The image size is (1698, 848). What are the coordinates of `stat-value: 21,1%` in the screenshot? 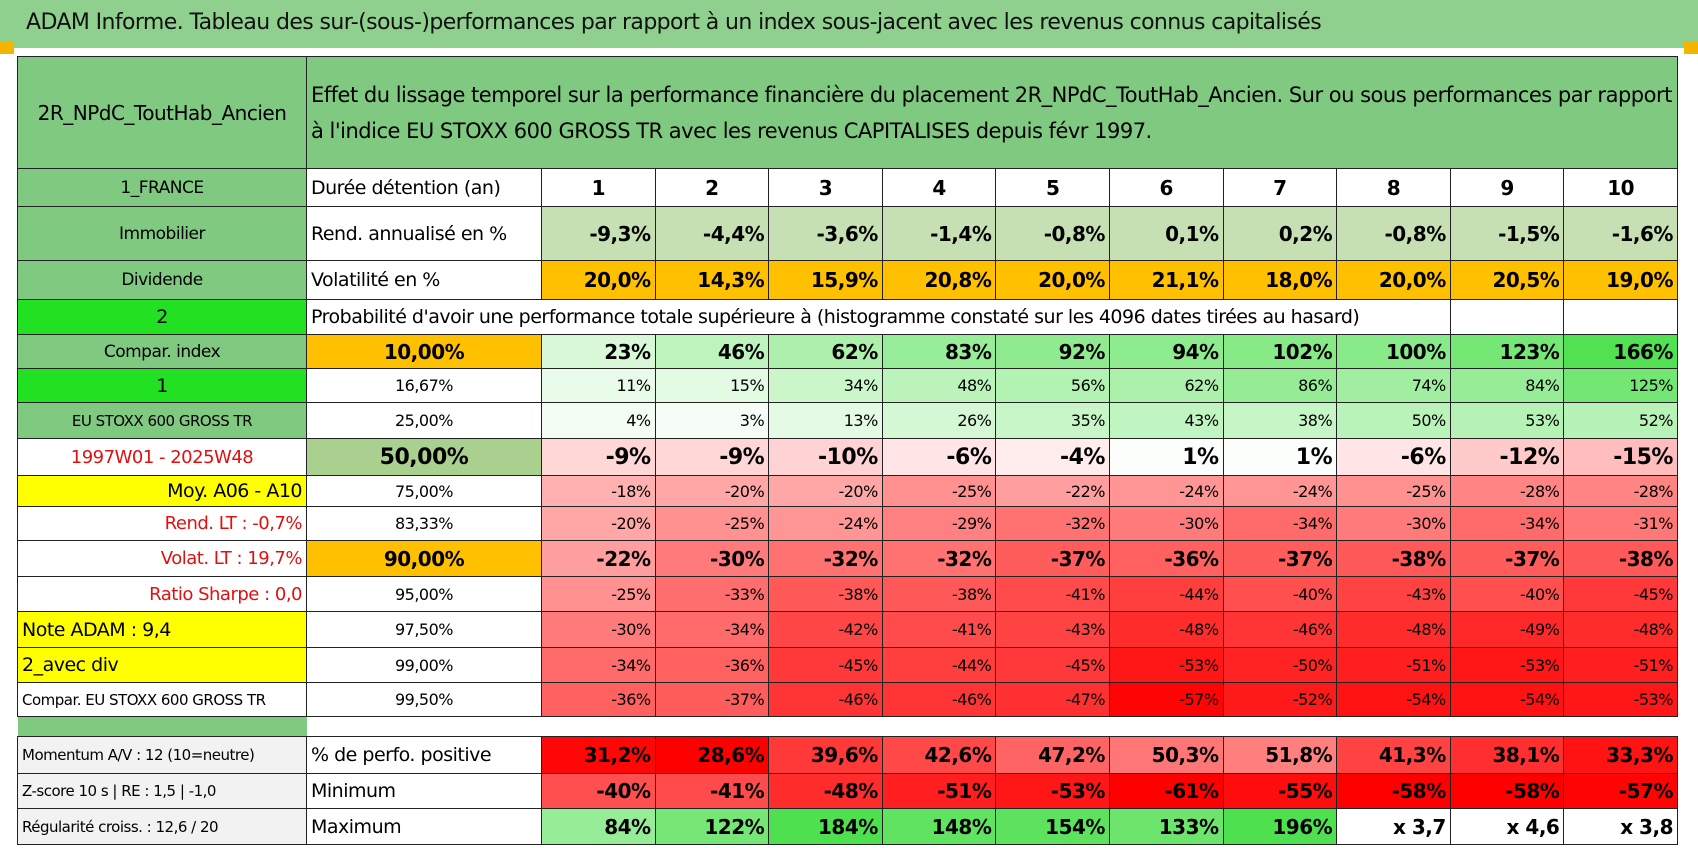 It's located at (1166, 280).